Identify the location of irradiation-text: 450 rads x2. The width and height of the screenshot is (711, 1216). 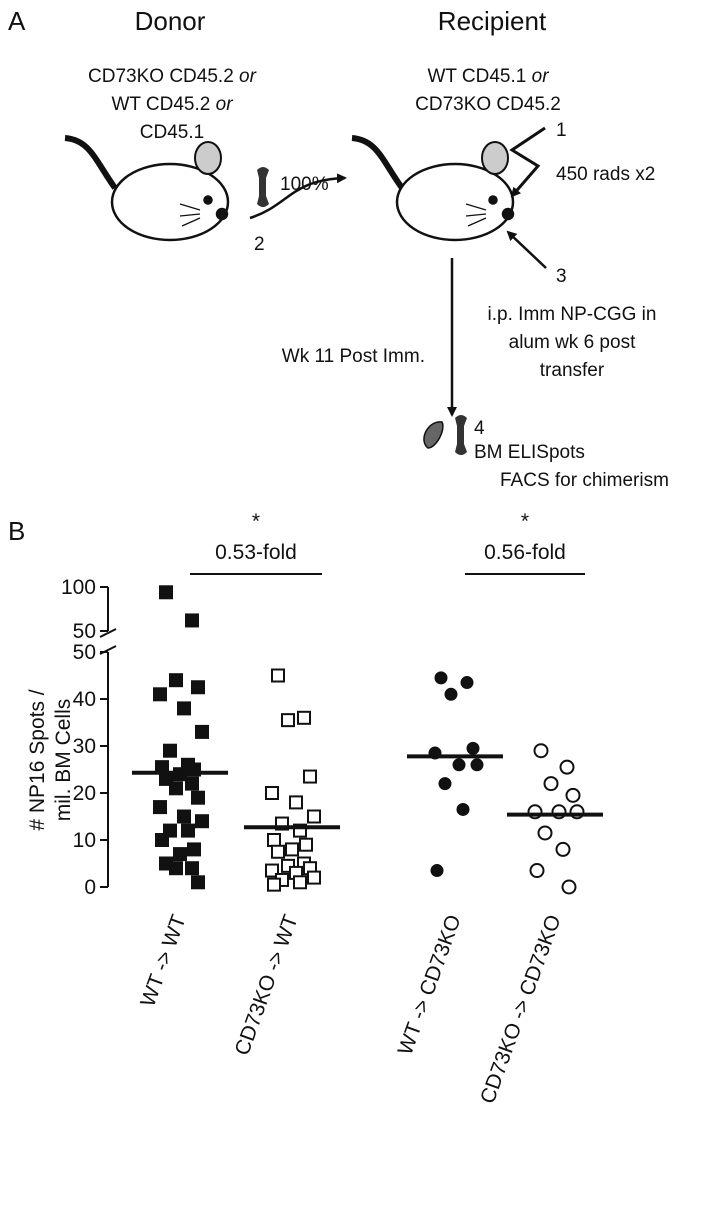
(605, 174).